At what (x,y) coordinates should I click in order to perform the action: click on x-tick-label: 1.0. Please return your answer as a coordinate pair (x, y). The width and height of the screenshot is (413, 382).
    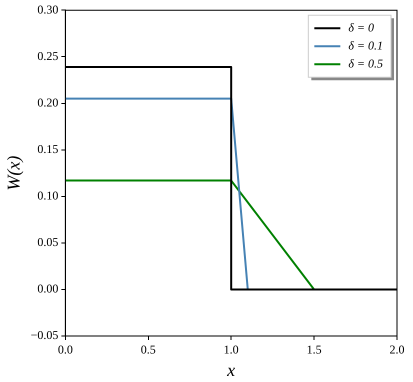
    Looking at the image, I should click on (231, 349).